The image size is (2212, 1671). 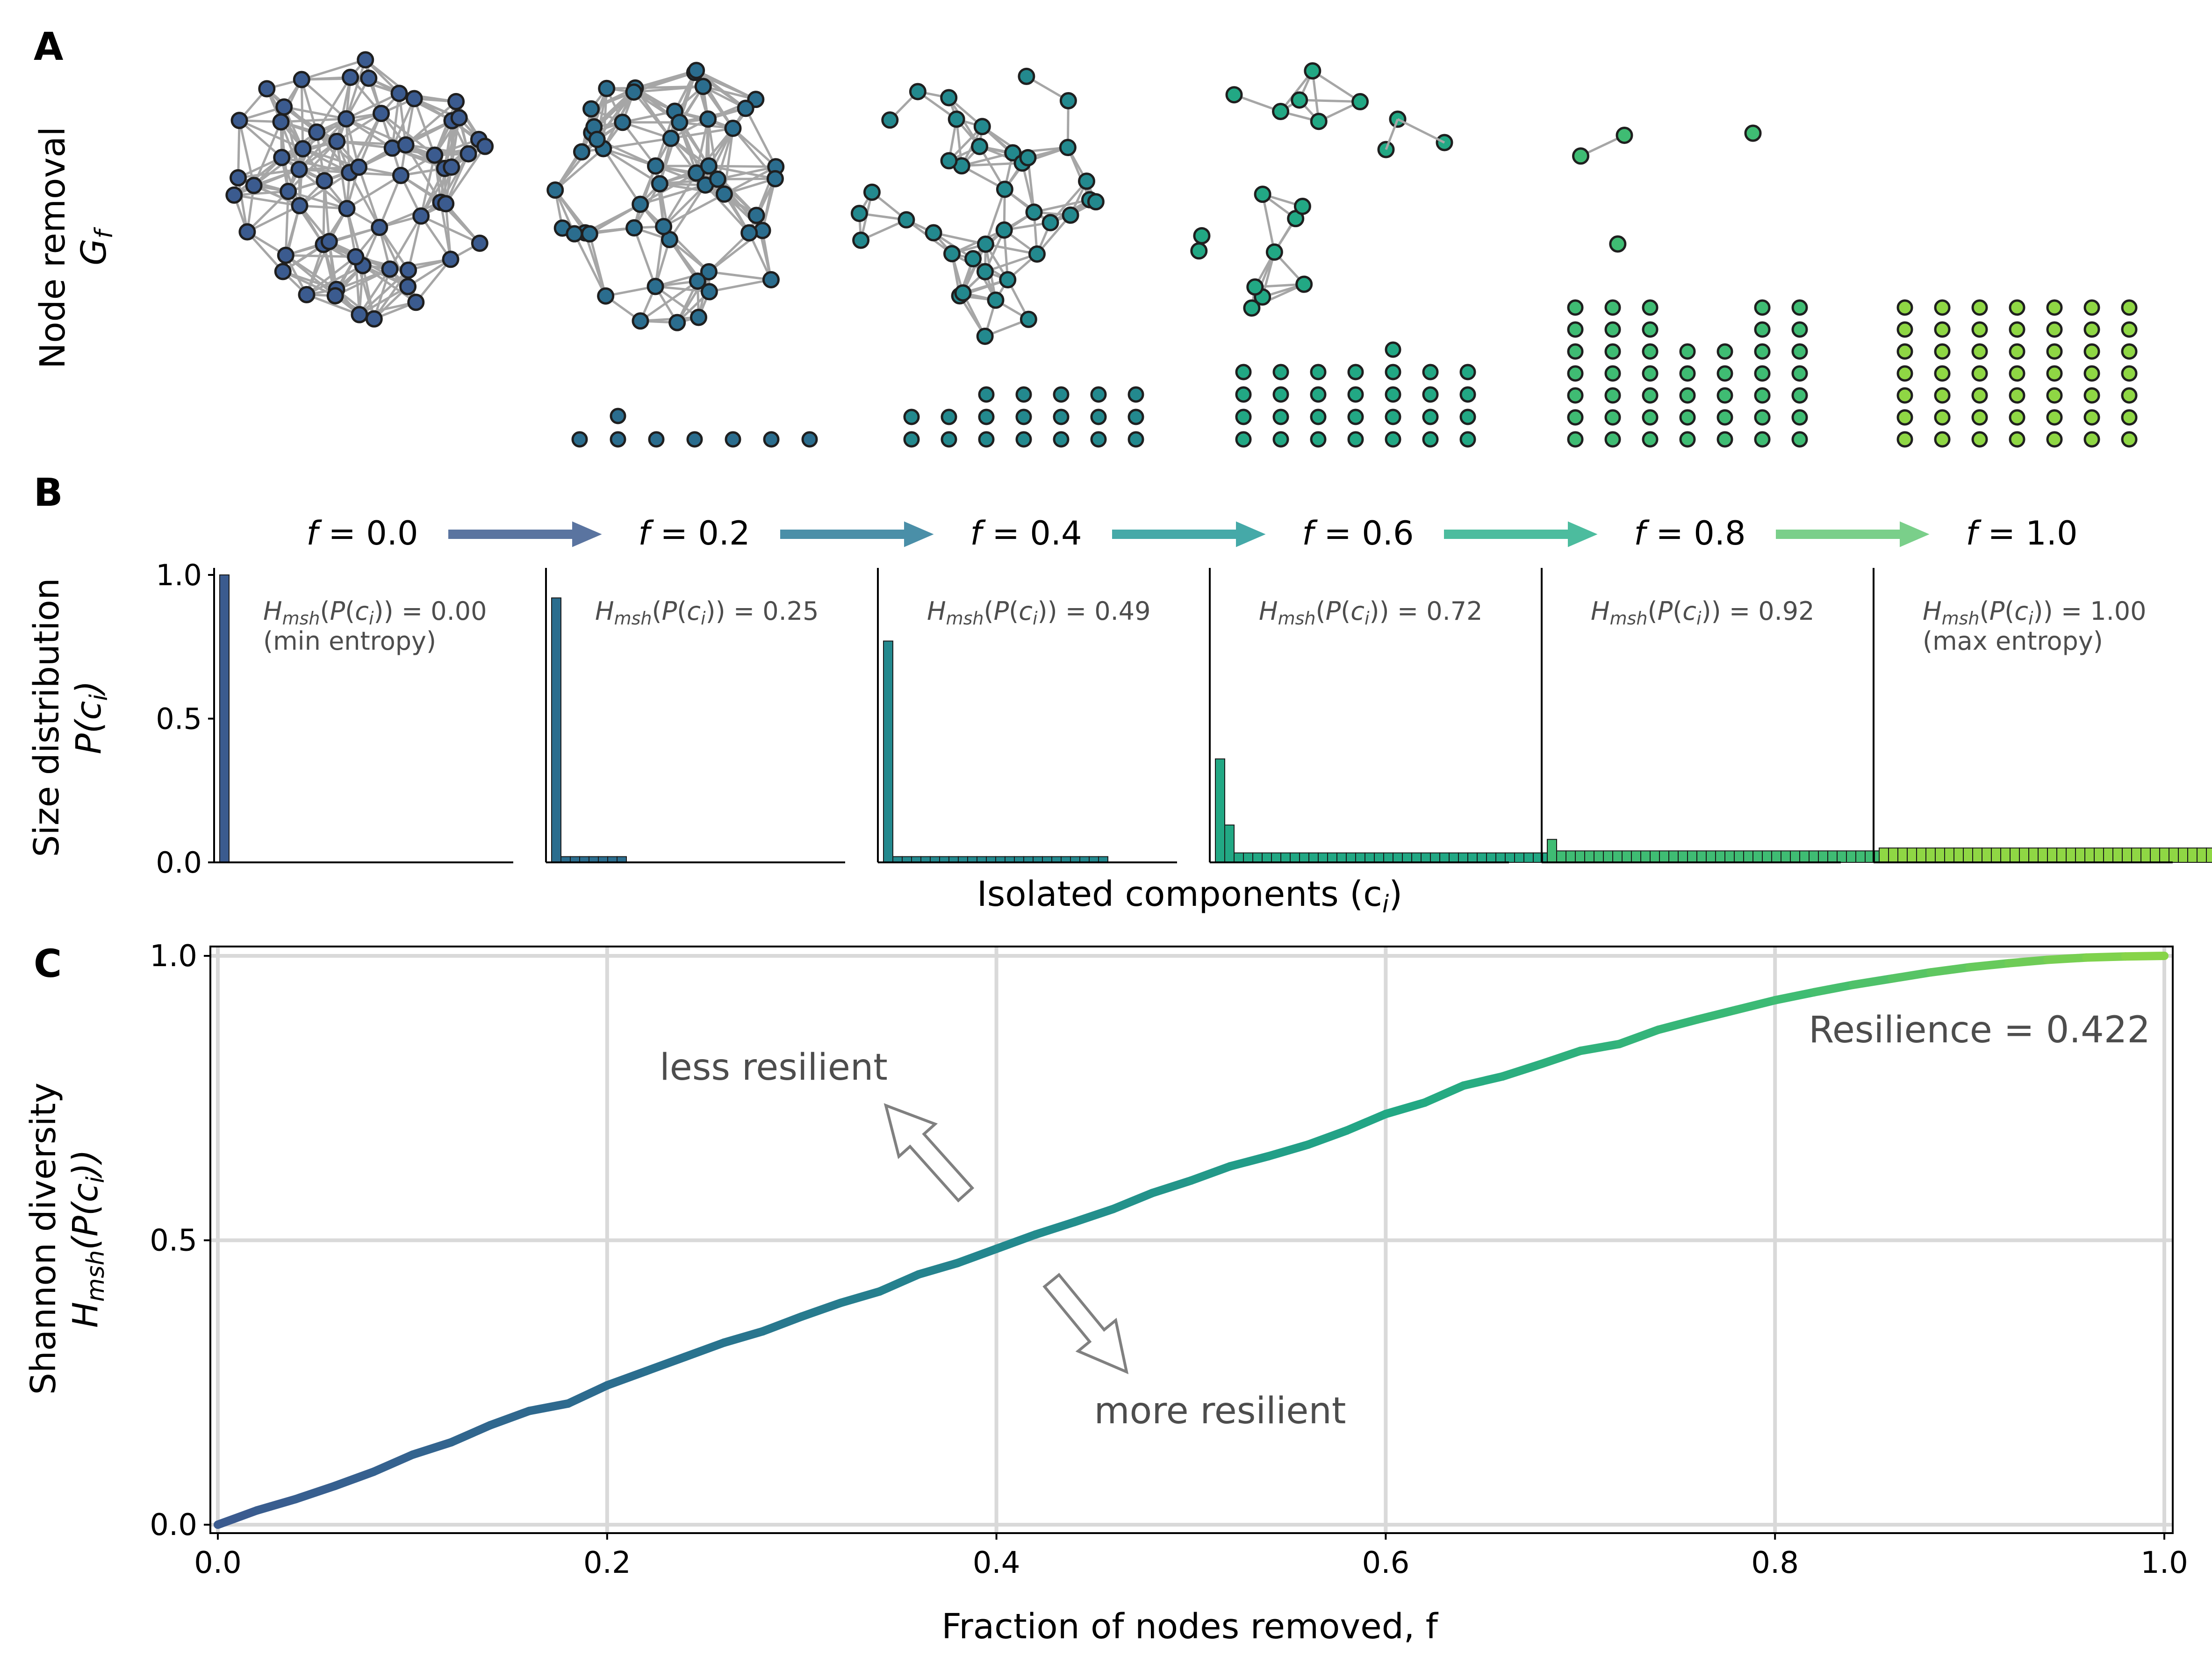 I want to click on entropy-csub: i, so click(x=703, y=618).